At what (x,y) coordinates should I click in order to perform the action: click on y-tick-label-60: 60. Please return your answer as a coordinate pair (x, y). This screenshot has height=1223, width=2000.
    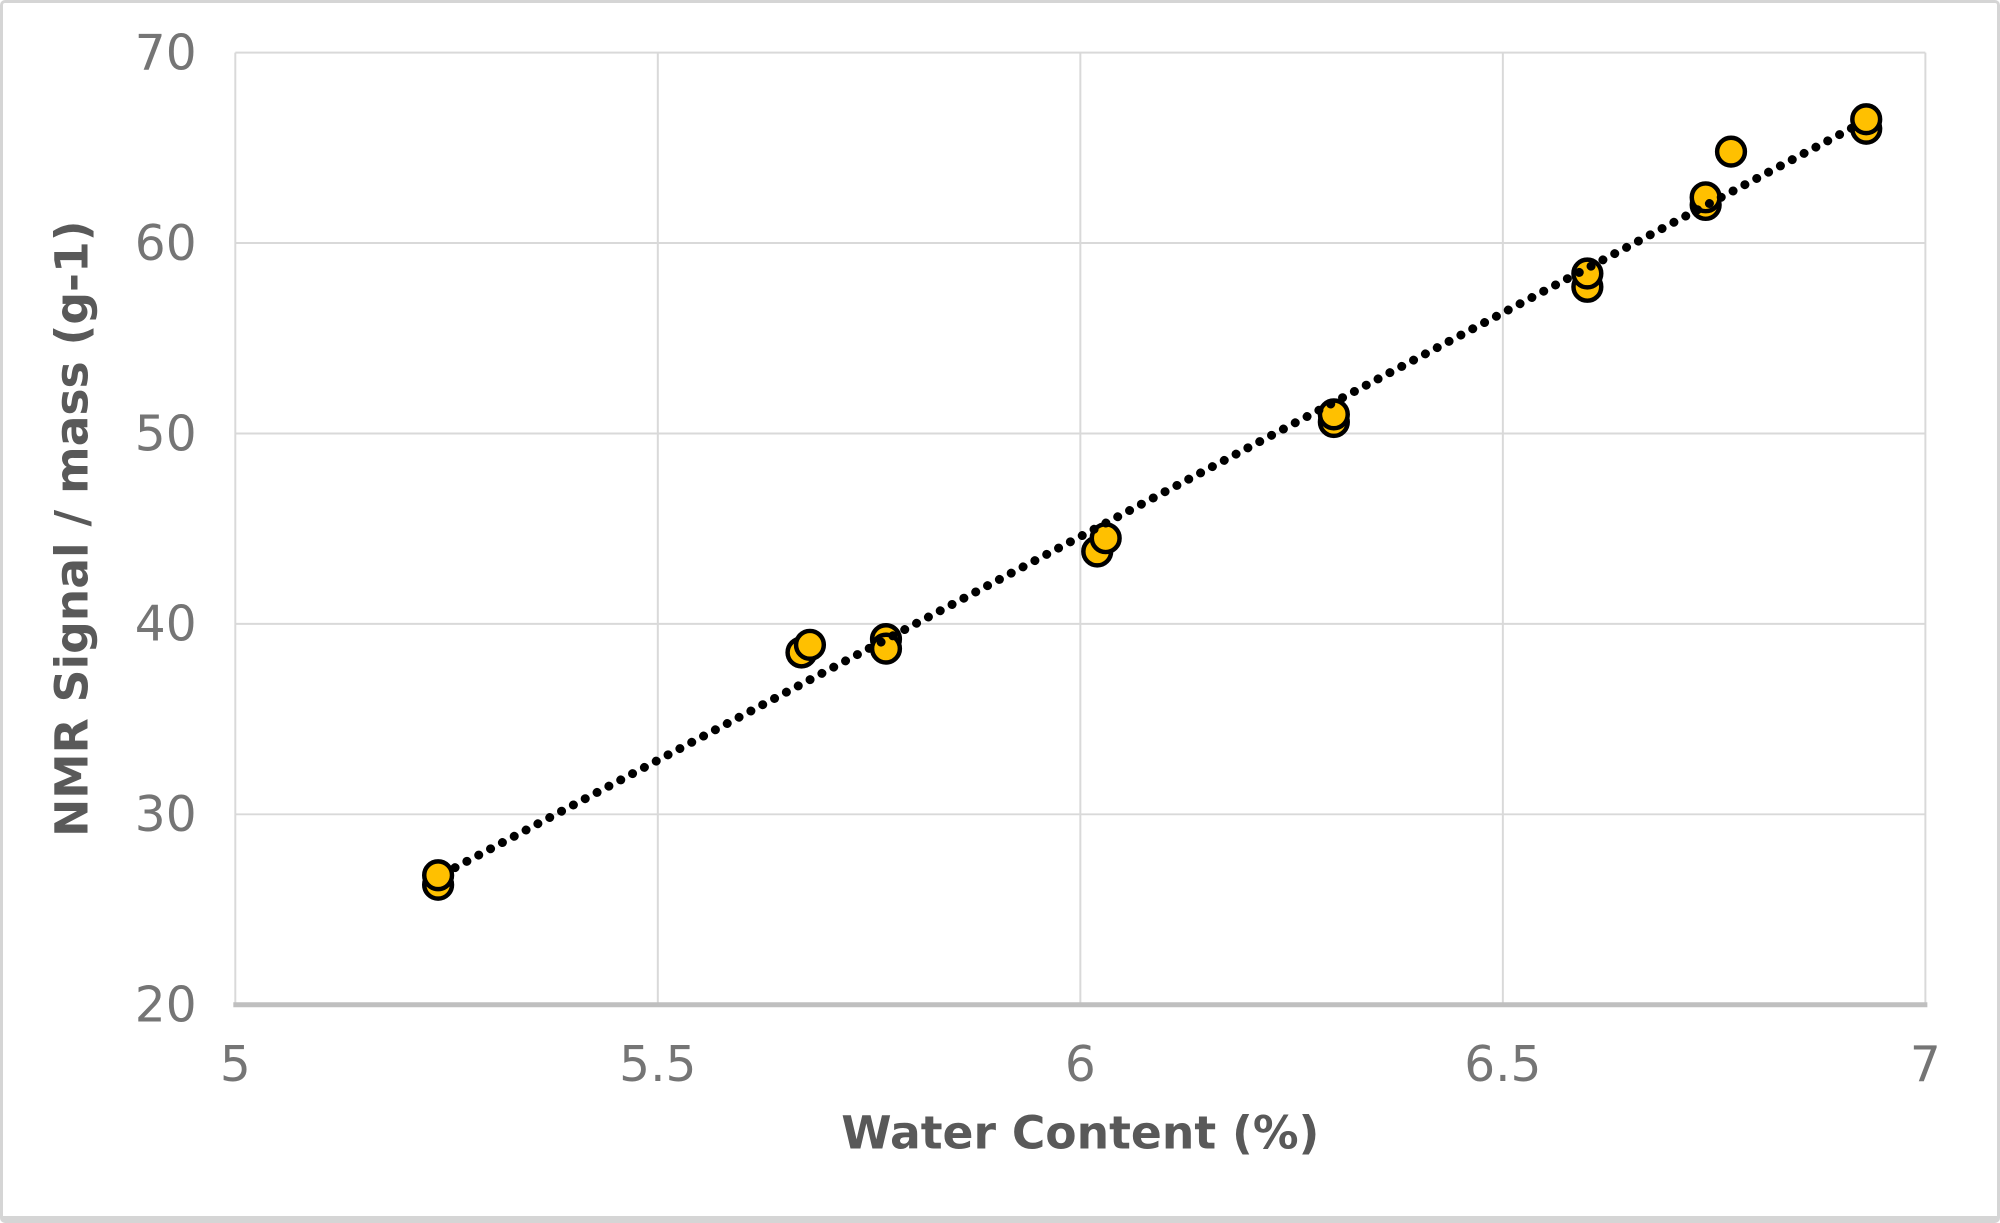
    Looking at the image, I should click on (166, 244).